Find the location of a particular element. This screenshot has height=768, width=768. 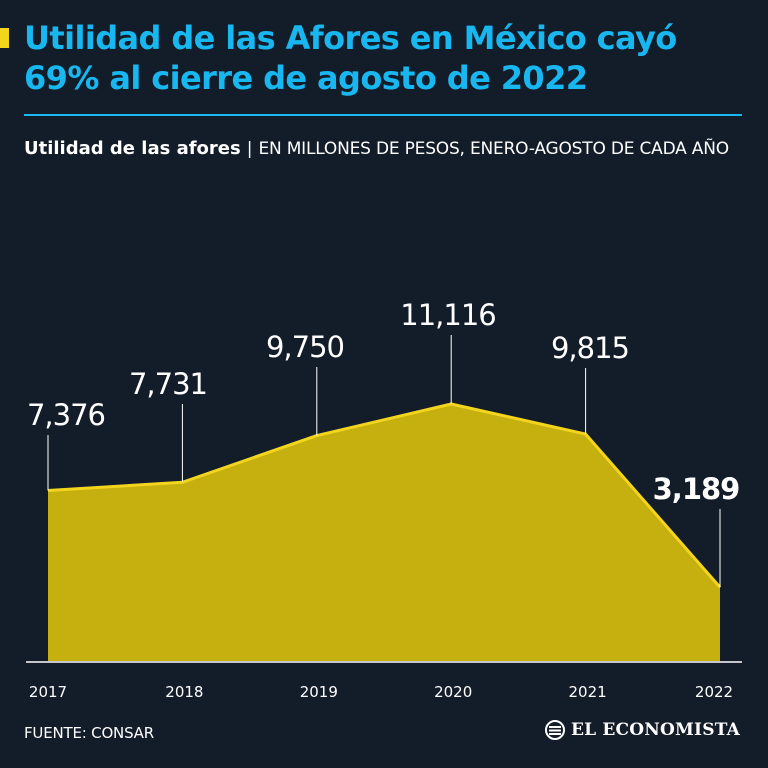

x-tick-label: 2021 is located at coordinates (588, 692).